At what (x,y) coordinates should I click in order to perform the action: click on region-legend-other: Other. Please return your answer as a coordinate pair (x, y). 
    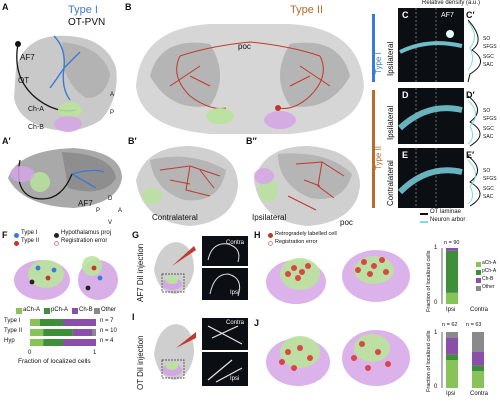
    Looking at the image, I should click on (109, 310).